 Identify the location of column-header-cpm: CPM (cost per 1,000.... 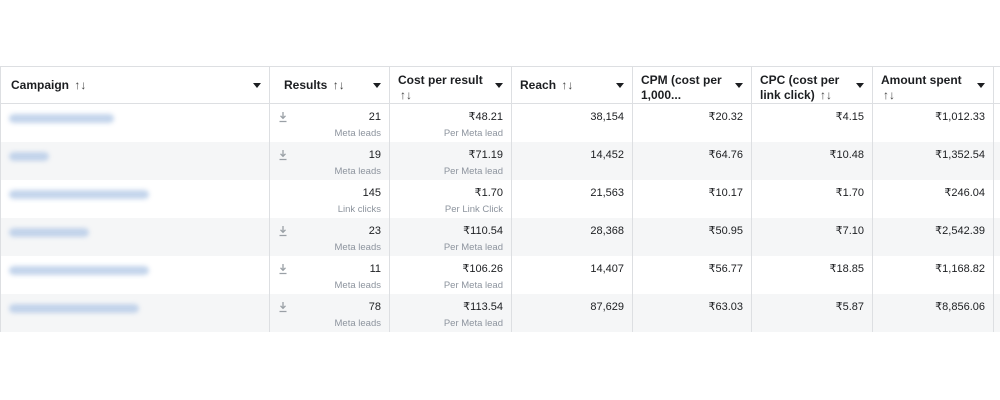
(692, 85).